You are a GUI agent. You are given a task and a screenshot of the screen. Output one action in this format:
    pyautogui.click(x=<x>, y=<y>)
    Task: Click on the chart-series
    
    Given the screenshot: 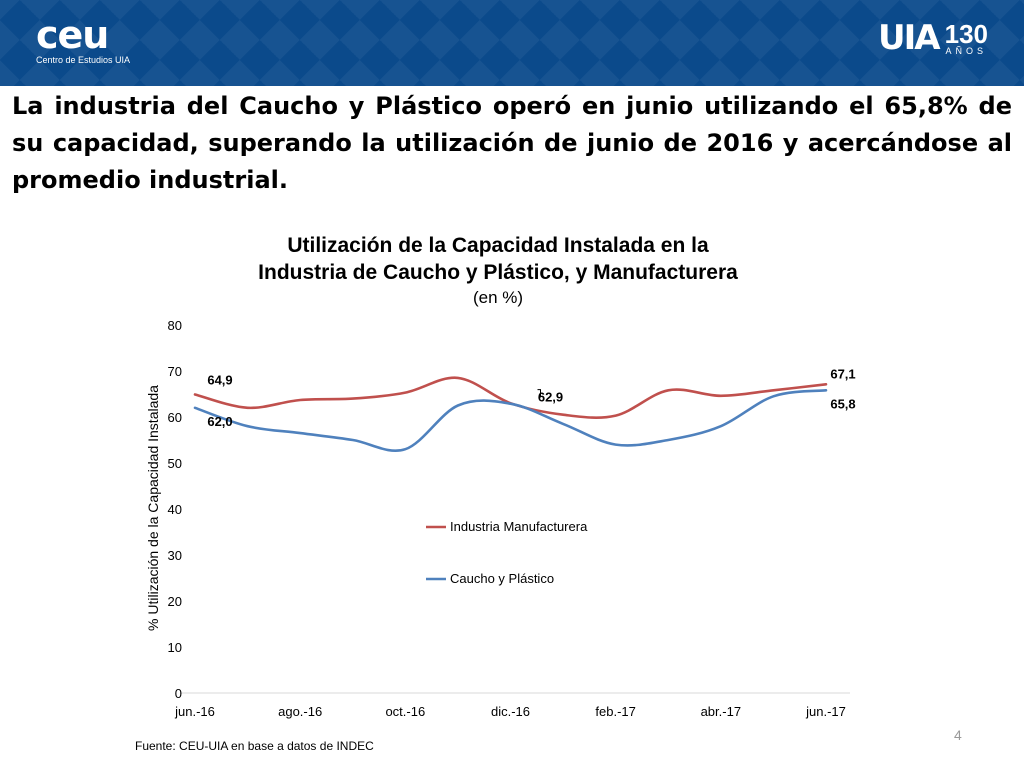 What is the action you would take?
    pyautogui.click(x=510, y=414)
    